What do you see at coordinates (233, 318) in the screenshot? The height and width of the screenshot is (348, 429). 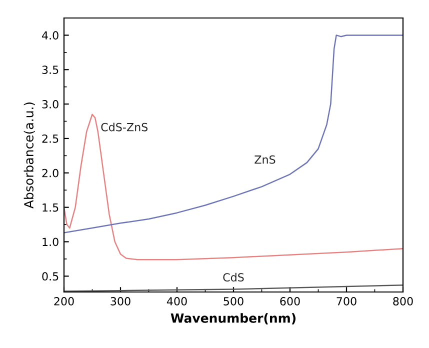 I see `x-axis-title: Wavenumber(nm)` at bounding box center [233, 318].